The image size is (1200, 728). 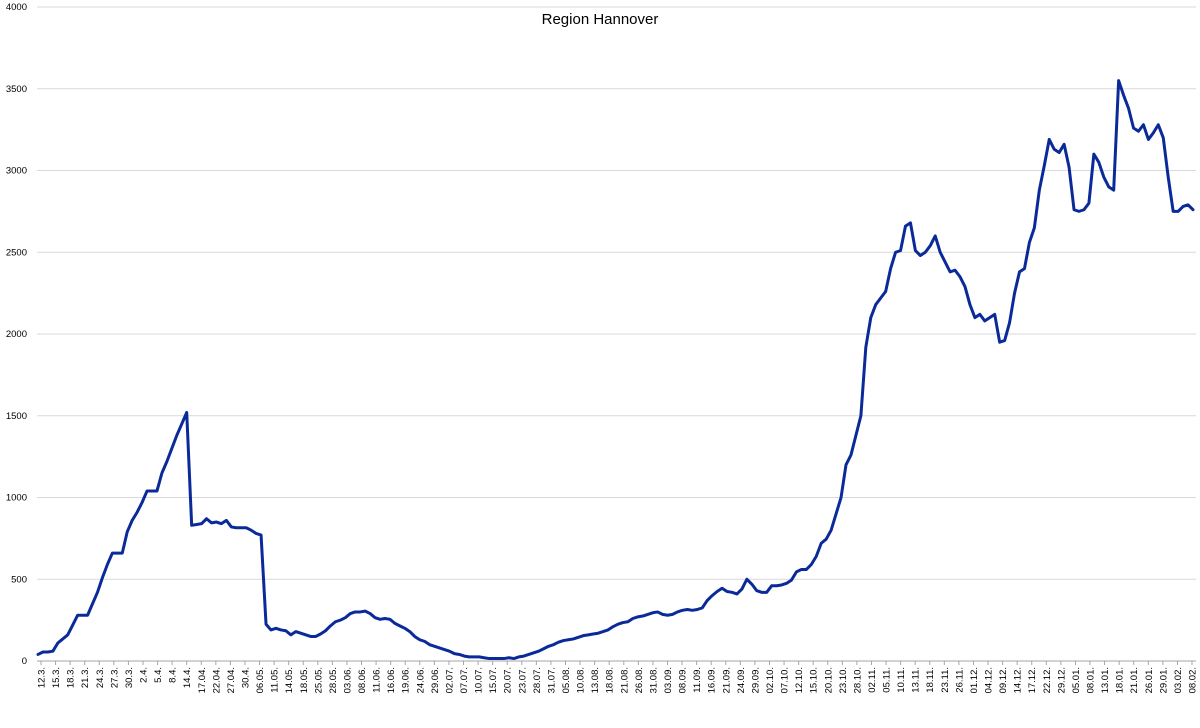 What do you see at coordinates (362, 680) in the screenshot?
I see `x-tick-label: 08.06.` at bounding box center [362, 680].